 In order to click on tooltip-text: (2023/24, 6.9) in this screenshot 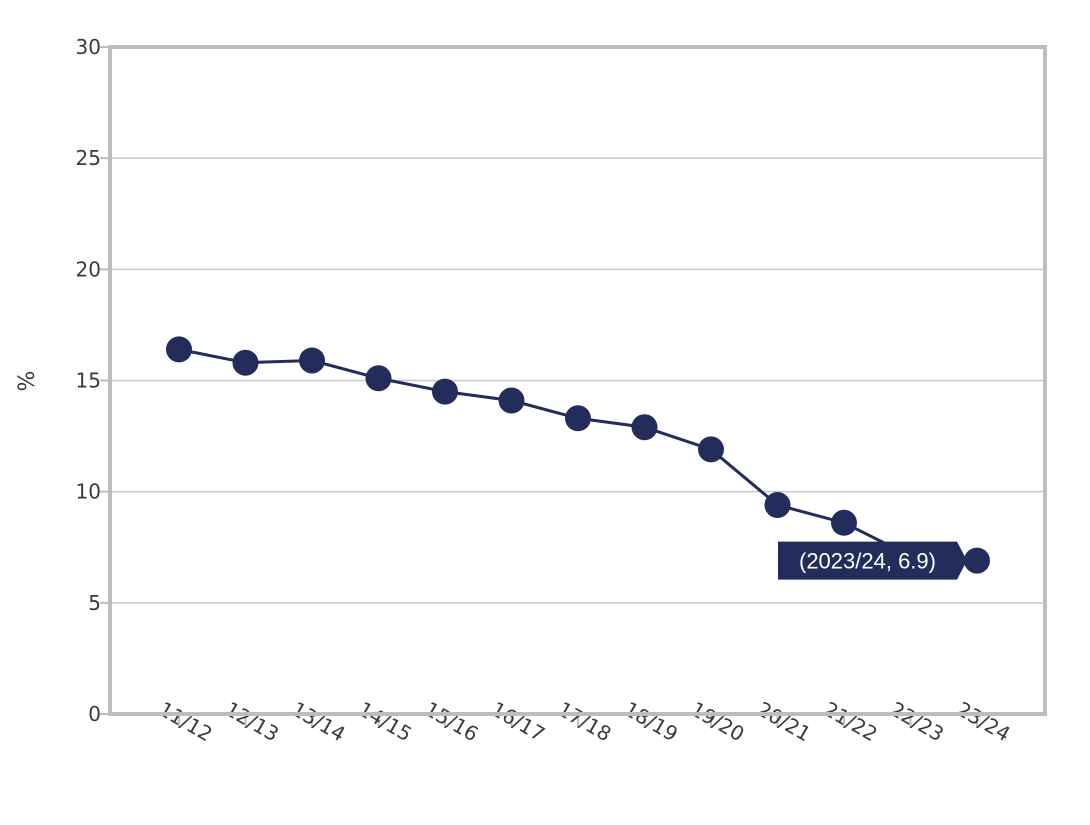, I will do `click(867, 561)`.